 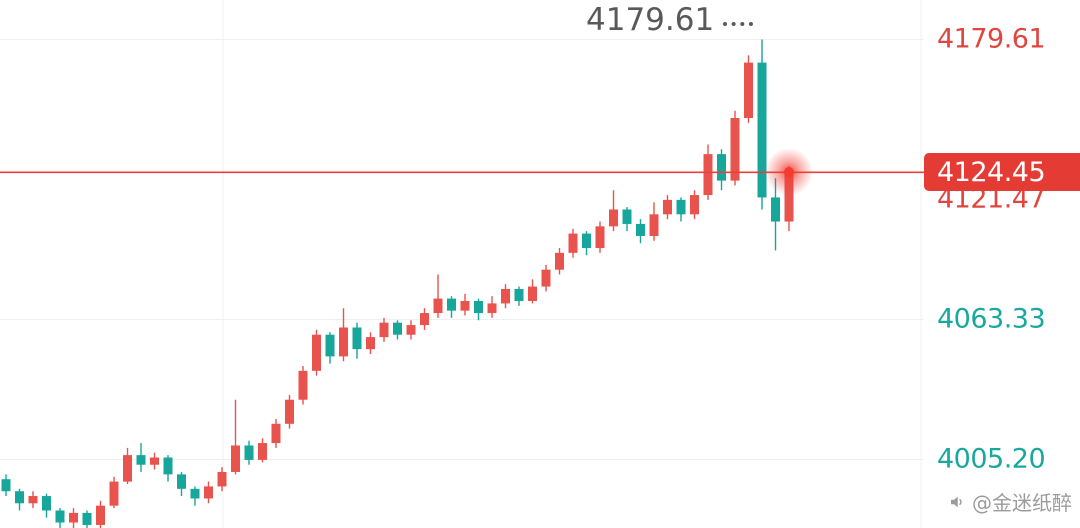 What do you see at coordinates (1022, 503) in the screenshot?
I see `watermark-handle: @金迷纸醉` at bounding box center [1022, 503].